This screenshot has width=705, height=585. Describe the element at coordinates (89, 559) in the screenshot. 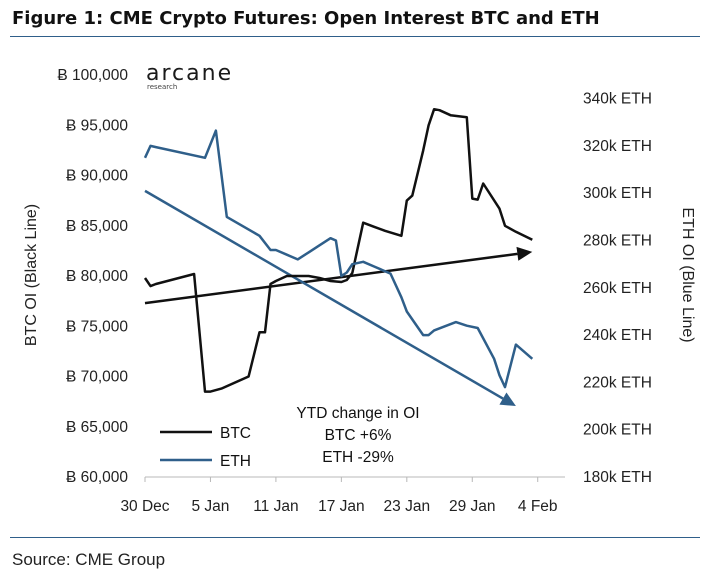

I see `source-note: Source: CME Group` at that location.